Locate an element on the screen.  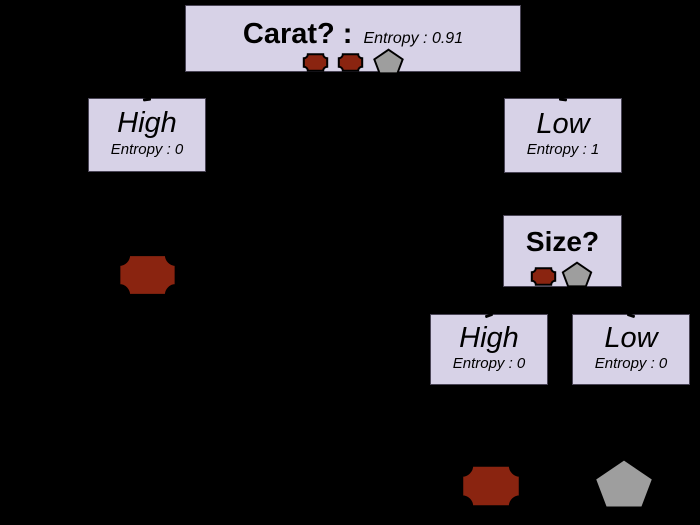
node-carat-high: High Entropy : 0 is located at coordinates (147, 134).